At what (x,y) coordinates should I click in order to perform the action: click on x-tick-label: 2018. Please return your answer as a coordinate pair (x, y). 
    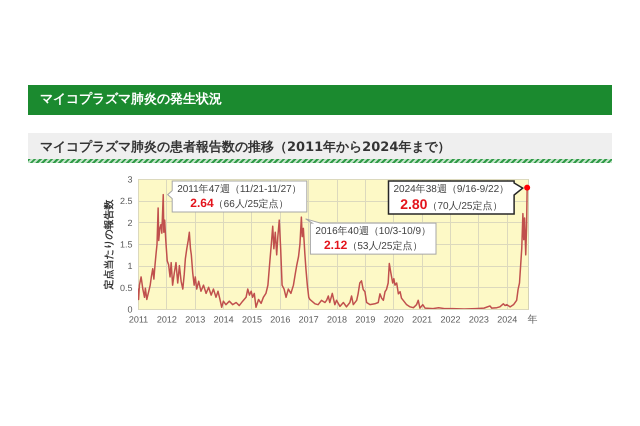
    Looking at the image, I should click on (337, 319).